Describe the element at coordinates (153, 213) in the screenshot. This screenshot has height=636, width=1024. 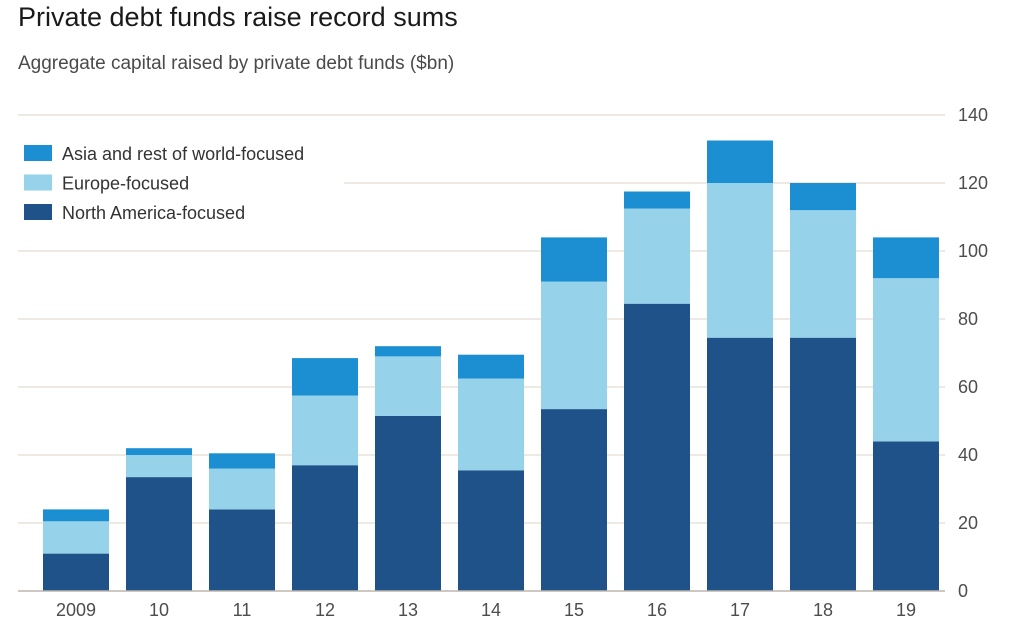
I see `legend-label: North America-focused` at that location.